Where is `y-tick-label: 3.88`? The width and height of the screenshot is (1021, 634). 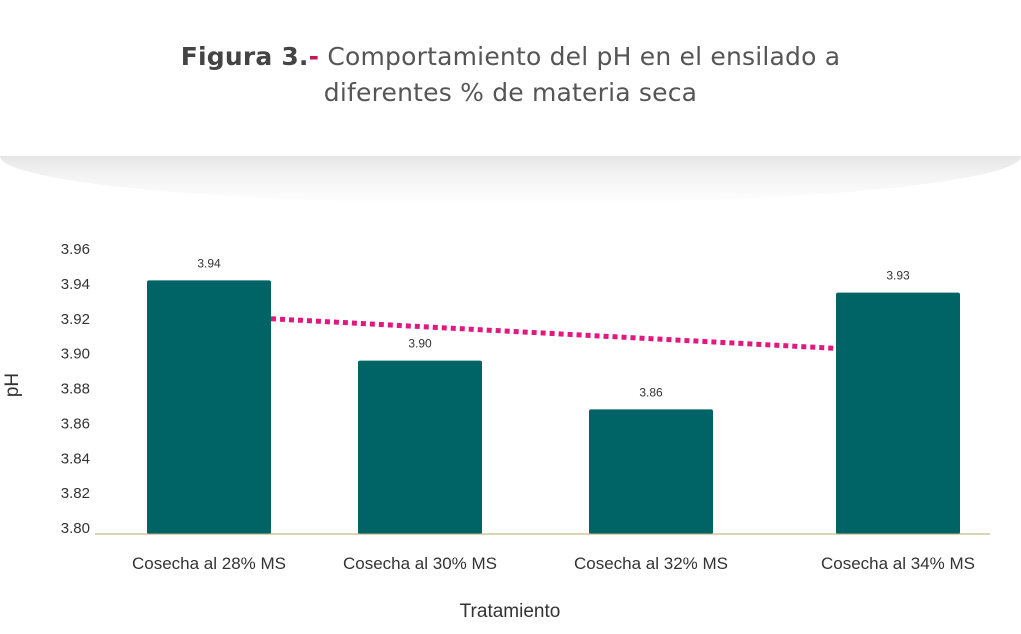
y-tick-label: 3.88 is located at coordinates (75, 389).